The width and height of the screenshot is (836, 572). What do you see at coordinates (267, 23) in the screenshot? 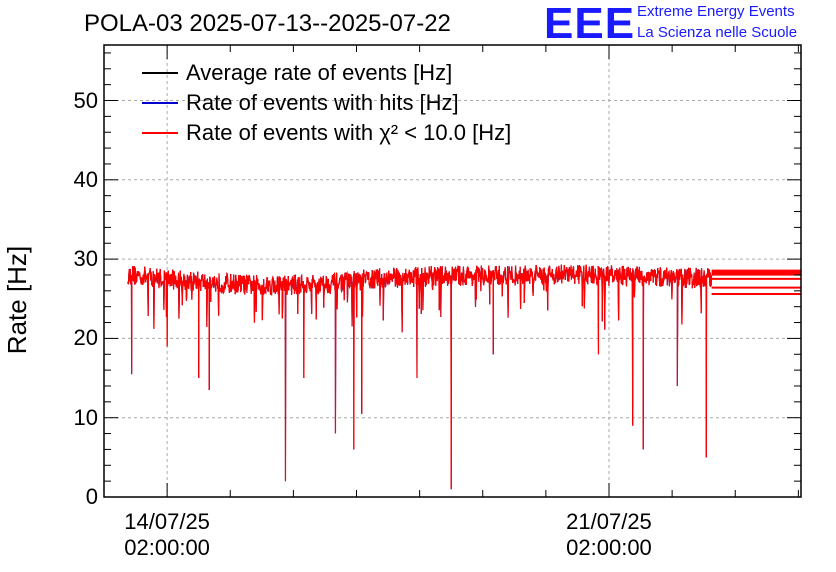
I see `chart-title: POLA-03 2025-07-13--2025-07-22` at bounding box center [267, 23].